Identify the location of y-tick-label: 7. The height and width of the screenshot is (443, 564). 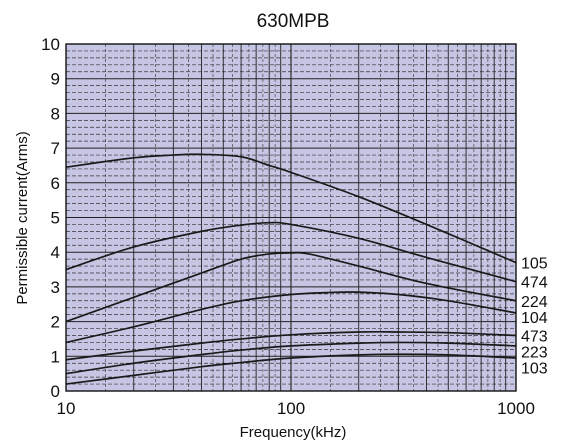
(55, 148).